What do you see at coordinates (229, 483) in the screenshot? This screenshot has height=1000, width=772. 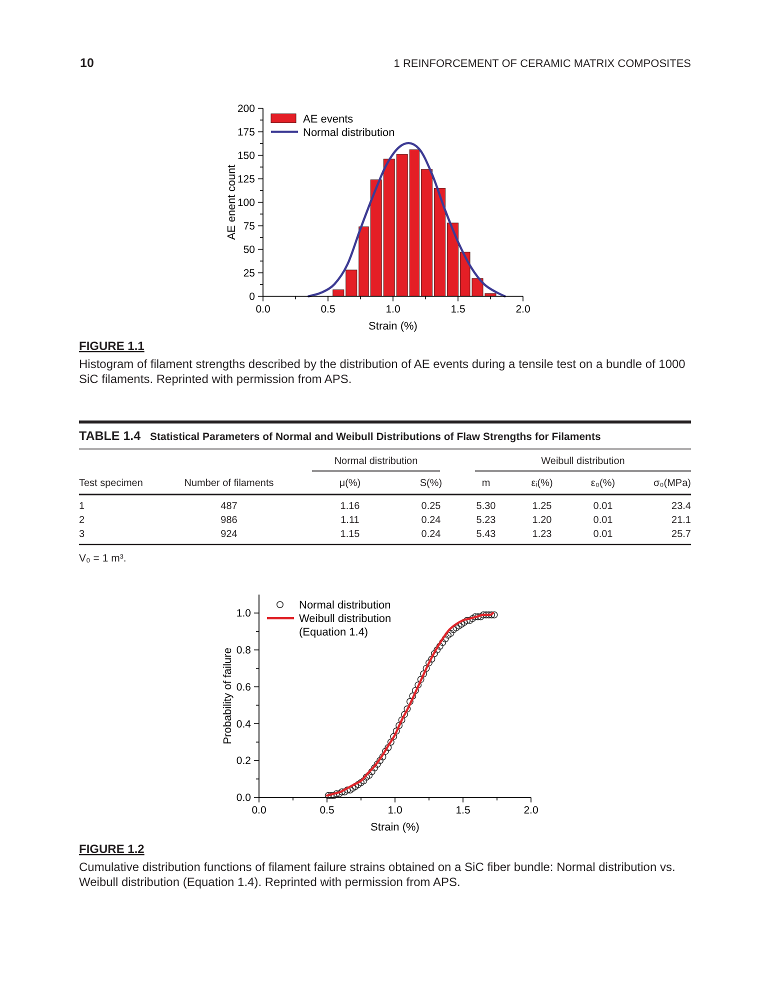 I see `category-label: Number of filaments` at bounding box center [229, 483].